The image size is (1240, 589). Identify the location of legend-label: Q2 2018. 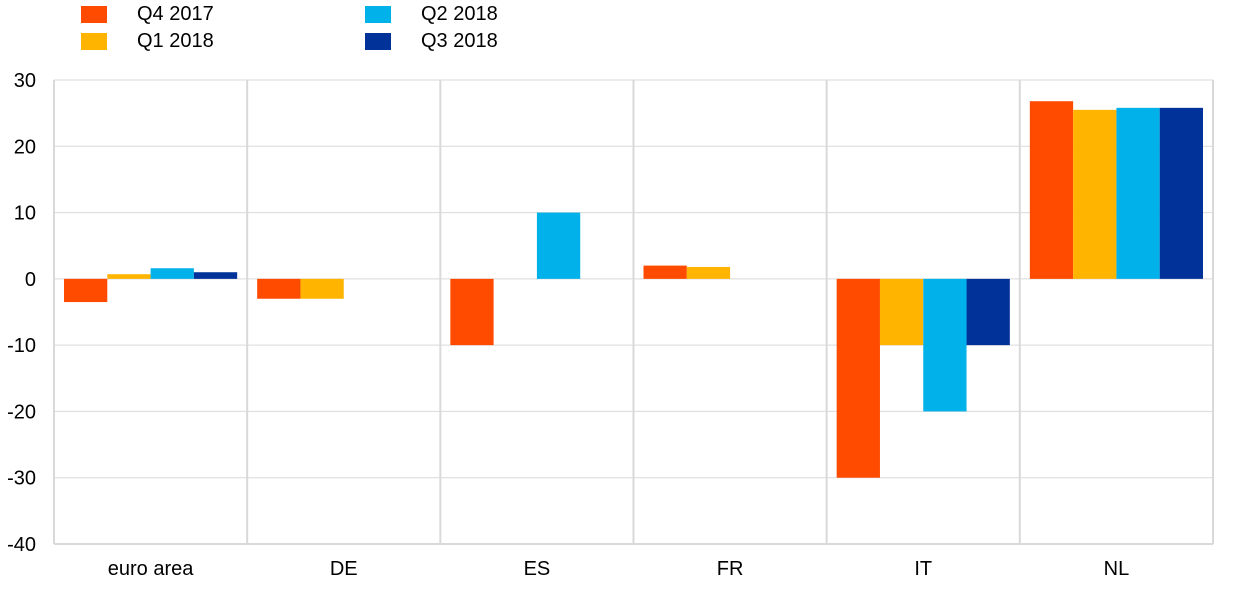
(459, 13).